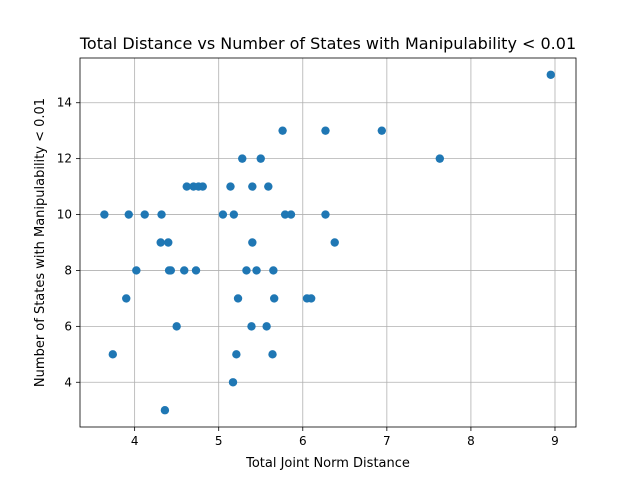  What do you see at coordinates (303, 441) in the screenshot?
I see `x-tick-label: 6` at bounding box center [303, 441].